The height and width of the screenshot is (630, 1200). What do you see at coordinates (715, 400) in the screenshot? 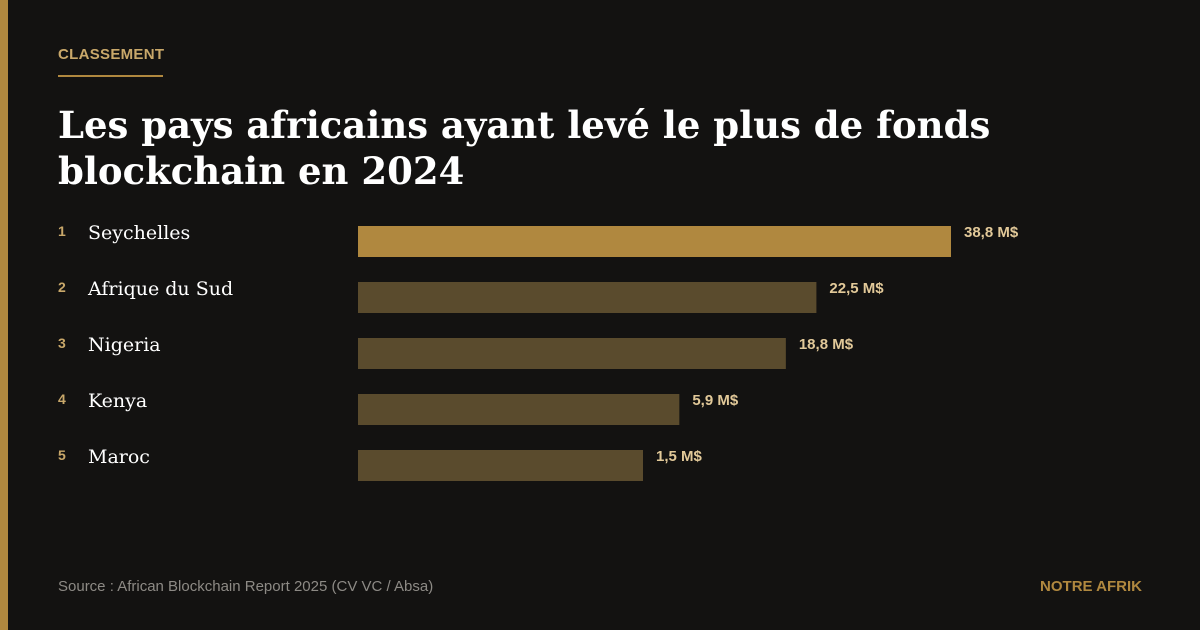
I see `value-label: 5,9 M$` at bounding box center [715, 400].